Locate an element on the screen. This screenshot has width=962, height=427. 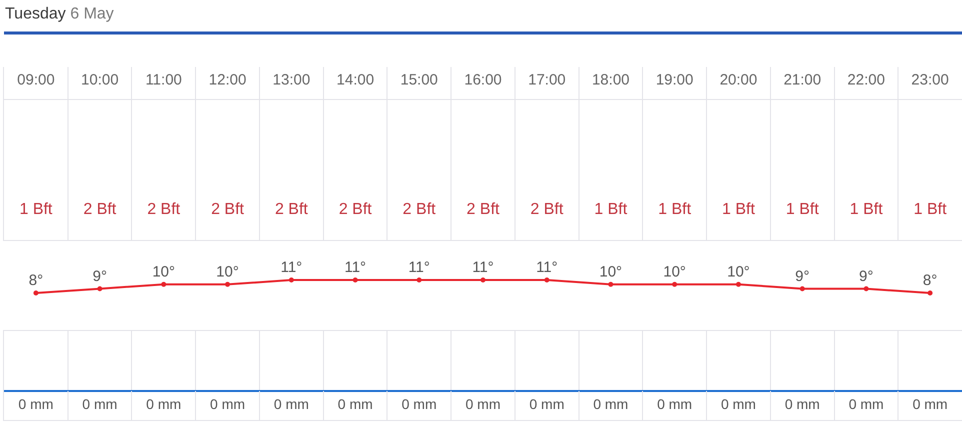
x-tick-label: 21:00 is located at coordinates (803, 80).